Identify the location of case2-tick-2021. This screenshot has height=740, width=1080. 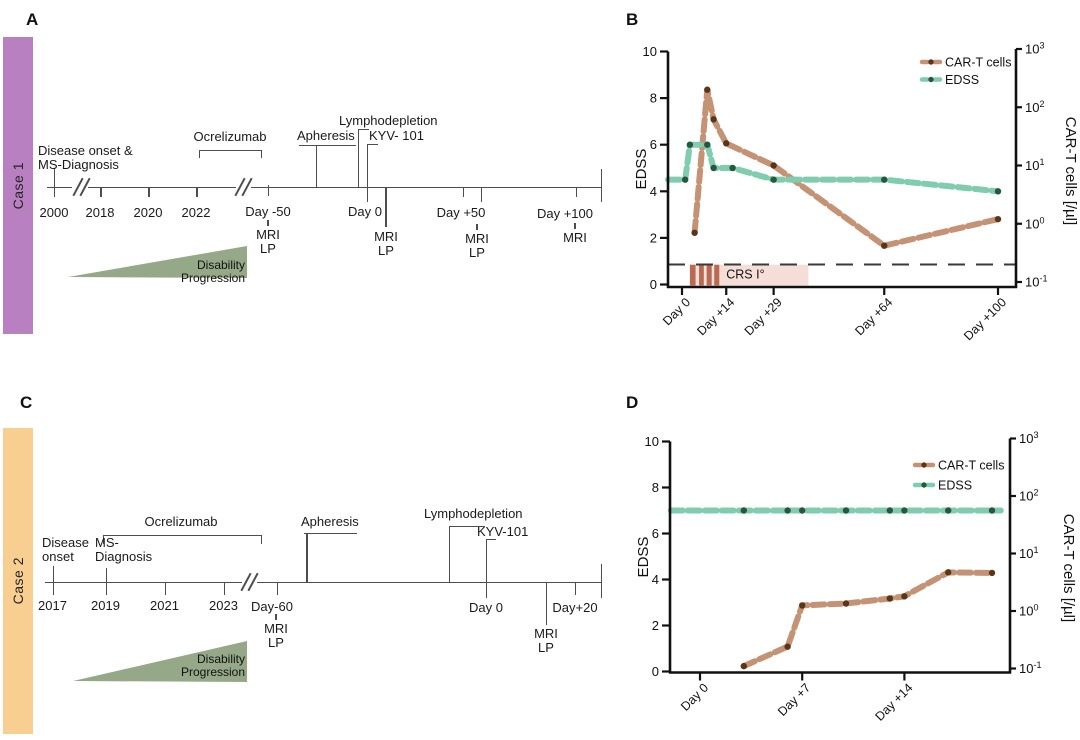
(165, 588).